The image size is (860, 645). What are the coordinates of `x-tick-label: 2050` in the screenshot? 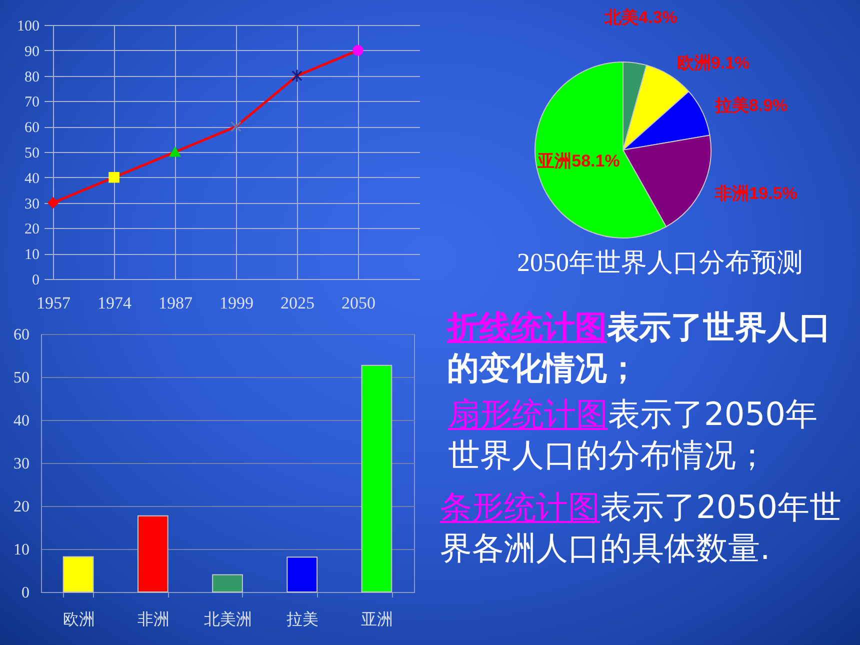 It's located at (358, 303).